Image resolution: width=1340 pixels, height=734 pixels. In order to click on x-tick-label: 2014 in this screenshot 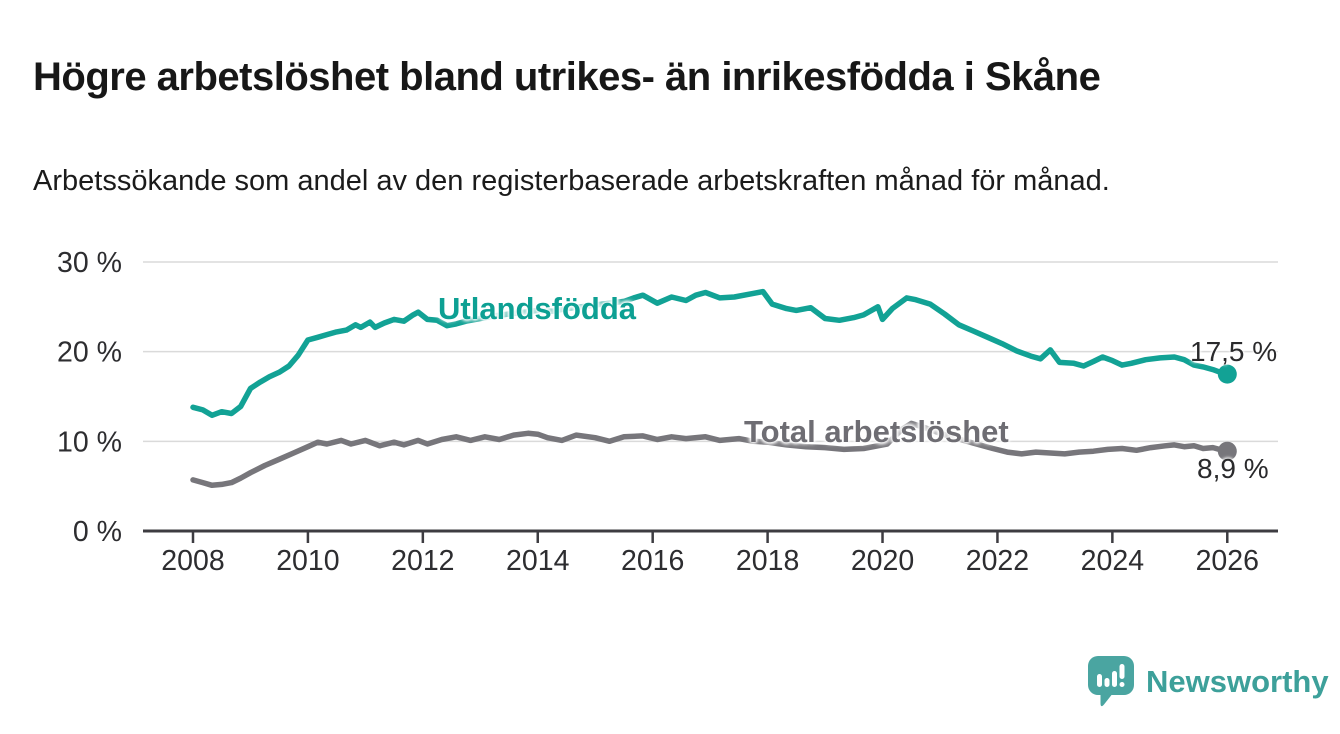, I will do `click(538, 561)`.